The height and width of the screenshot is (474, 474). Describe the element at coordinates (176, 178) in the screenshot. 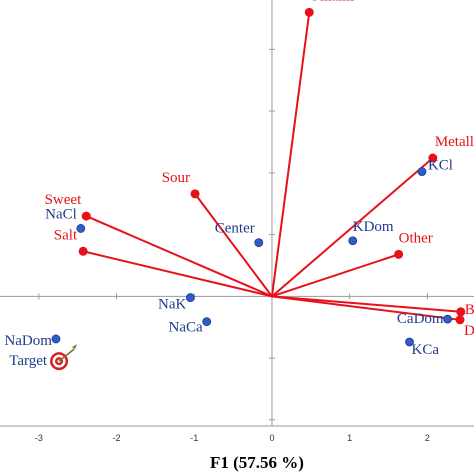

I see `point-label: Sour` at that location.